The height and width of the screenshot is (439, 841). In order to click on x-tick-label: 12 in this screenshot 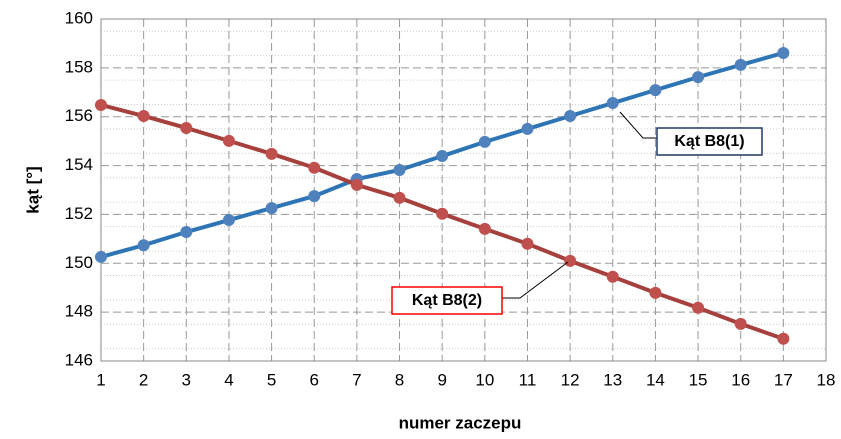, I will do `click(570, 379)`.